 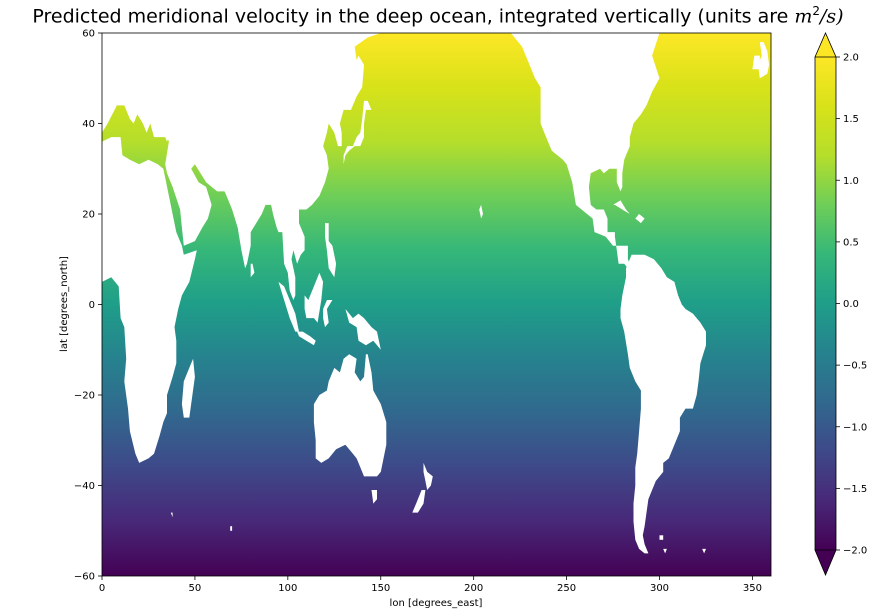 What do you see at coordinates (102, 588) in the screenshot?
I see `x-tick-label: 0` at bounding box center [102, 588].